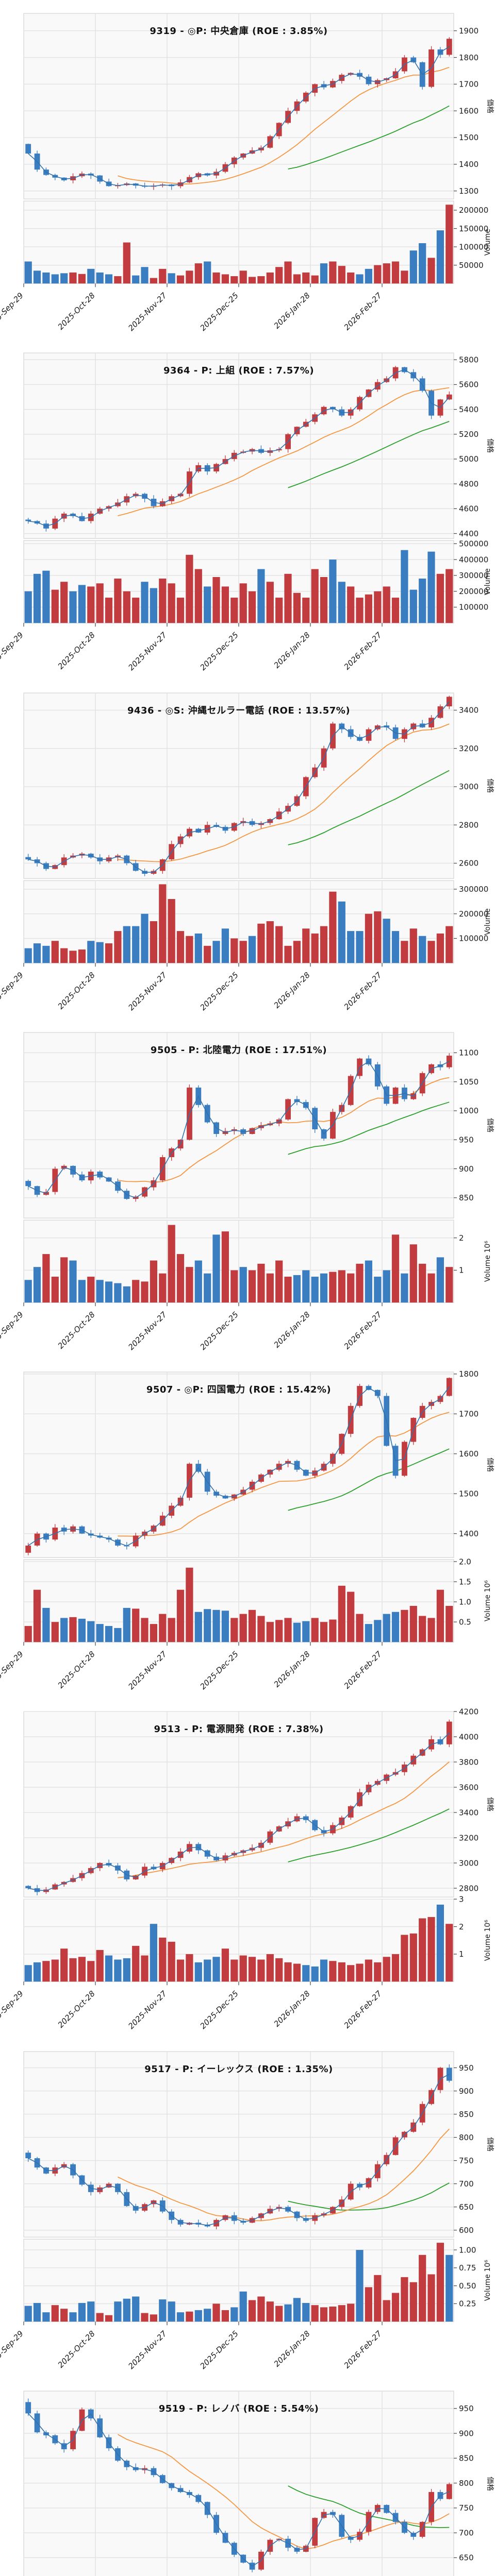  I want to click on price-tick-label: 850, so click(466, 2458).